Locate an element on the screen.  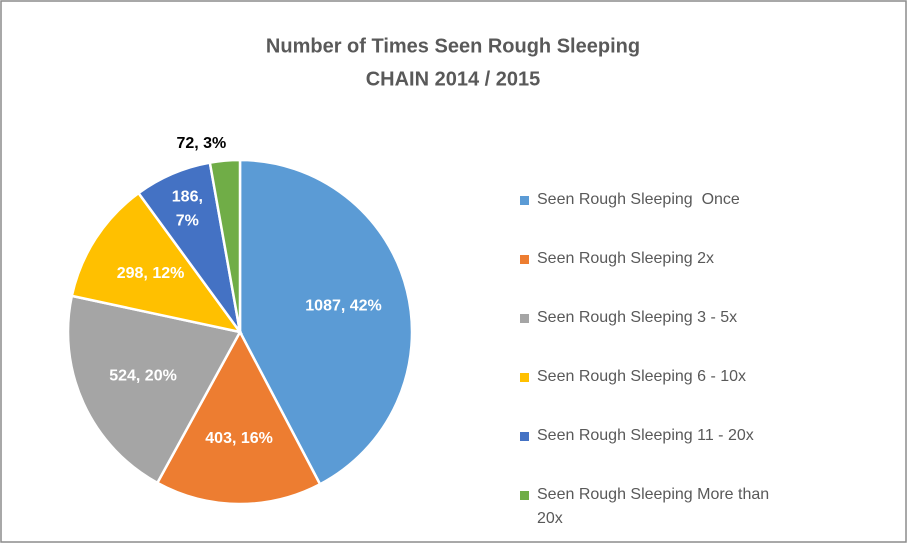
legend-label: Seen Rough Sleeping More than 20x is located at coordinates (655, 506).